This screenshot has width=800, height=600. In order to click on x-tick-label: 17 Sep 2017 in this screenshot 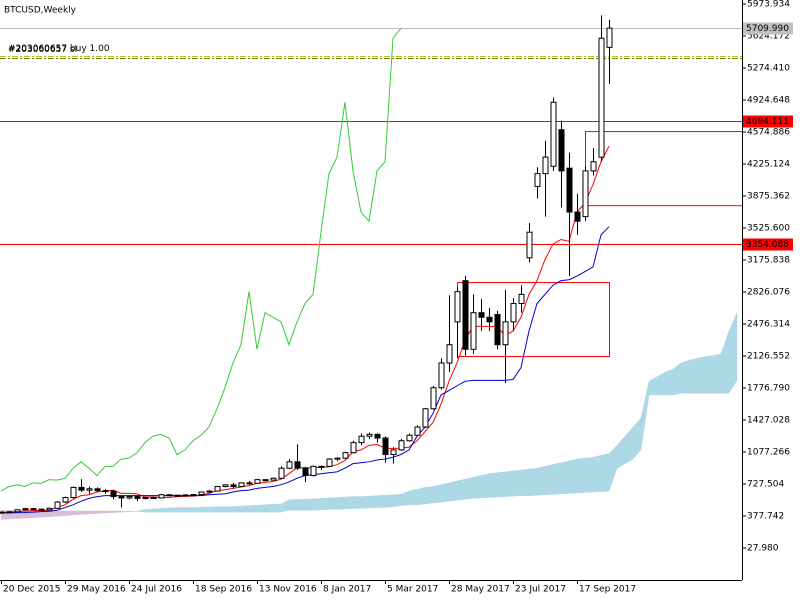, I will do `click(607, 590)`.